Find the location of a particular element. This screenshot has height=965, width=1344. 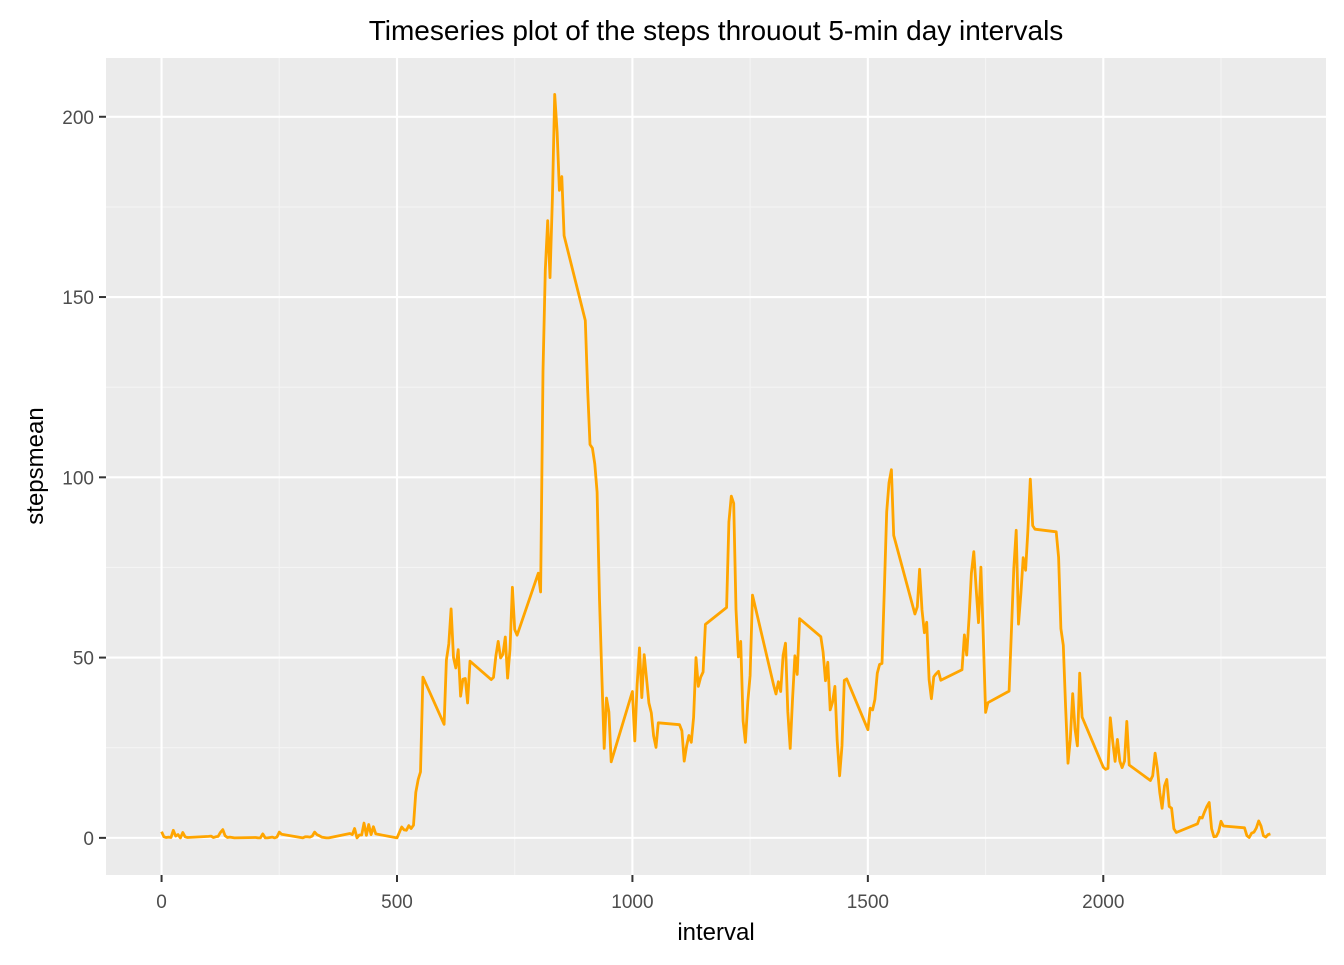

y-tick-label: 0 is located at coordinates (88, 839).